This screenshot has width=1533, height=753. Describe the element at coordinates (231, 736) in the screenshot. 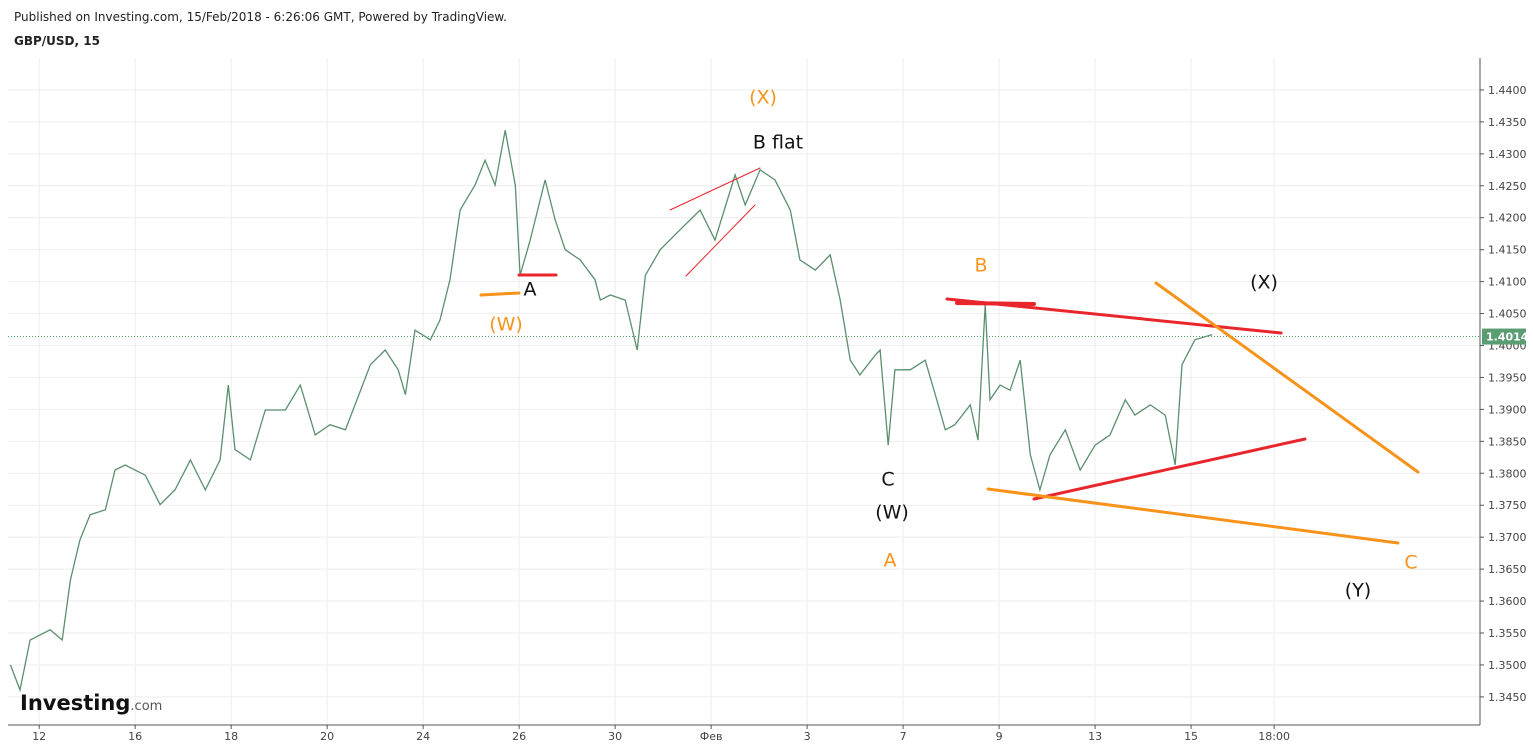

I see `x-tick-label: 18` at that location.